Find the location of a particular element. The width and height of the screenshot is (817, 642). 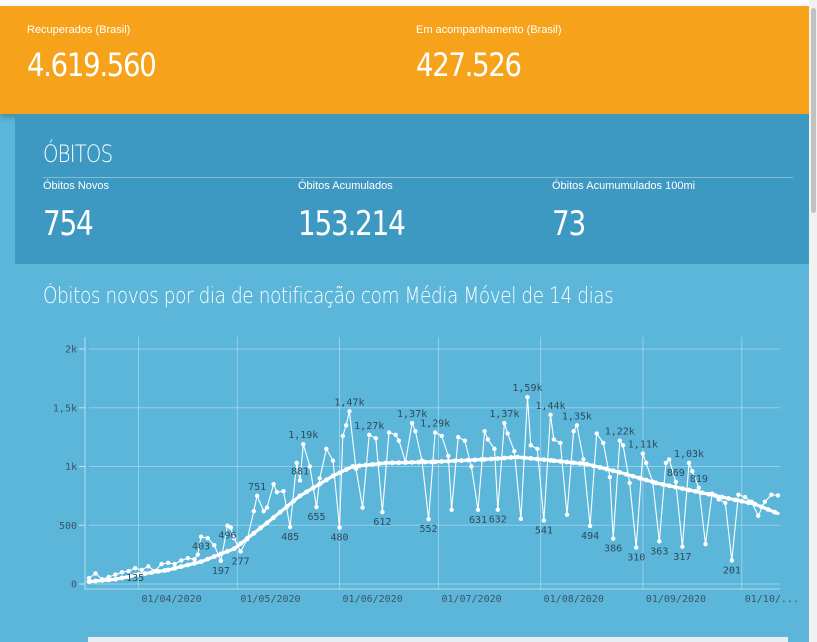

data-label: 197 is located at coordinates (221, 571).